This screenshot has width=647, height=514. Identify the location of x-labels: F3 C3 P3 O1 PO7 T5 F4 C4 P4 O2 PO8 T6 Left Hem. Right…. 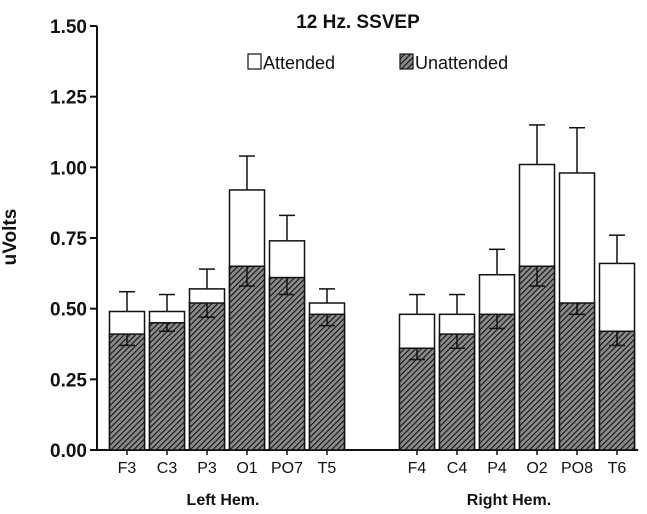
(372, 479).